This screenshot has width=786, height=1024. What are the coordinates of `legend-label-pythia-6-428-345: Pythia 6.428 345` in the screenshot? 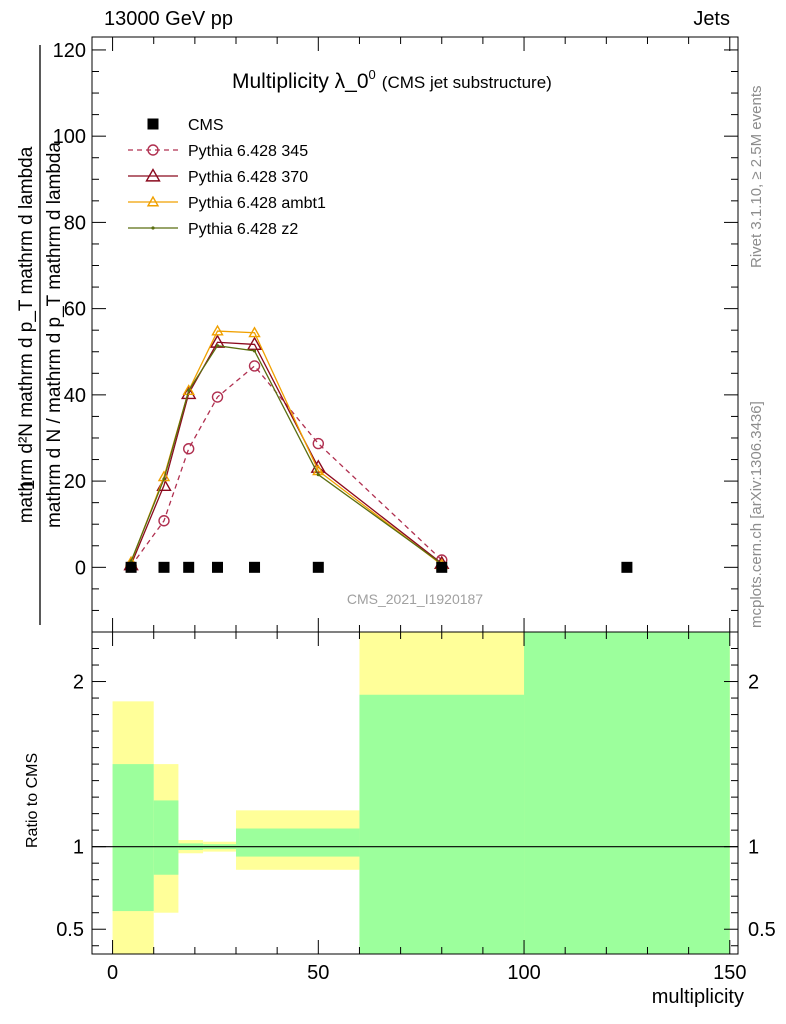 It's located at (248, 151).